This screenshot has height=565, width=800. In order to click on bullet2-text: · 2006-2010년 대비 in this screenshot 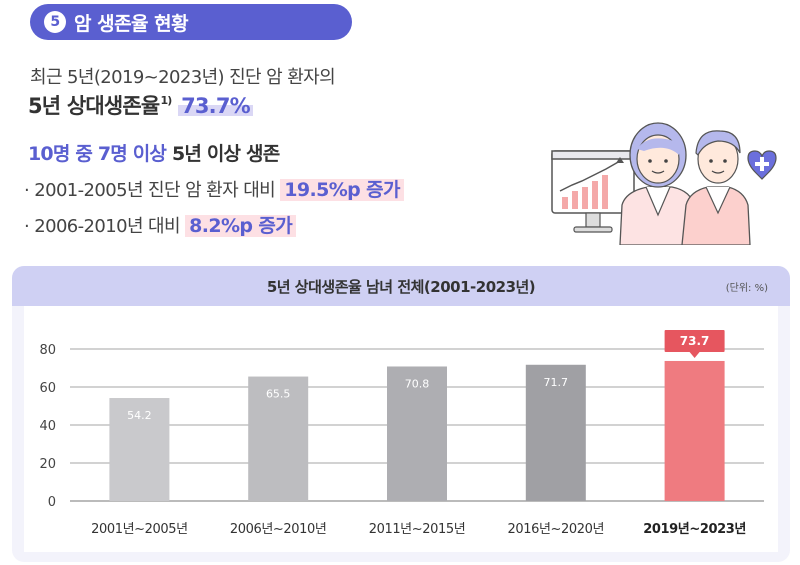, I will do `click(102, 226)`.